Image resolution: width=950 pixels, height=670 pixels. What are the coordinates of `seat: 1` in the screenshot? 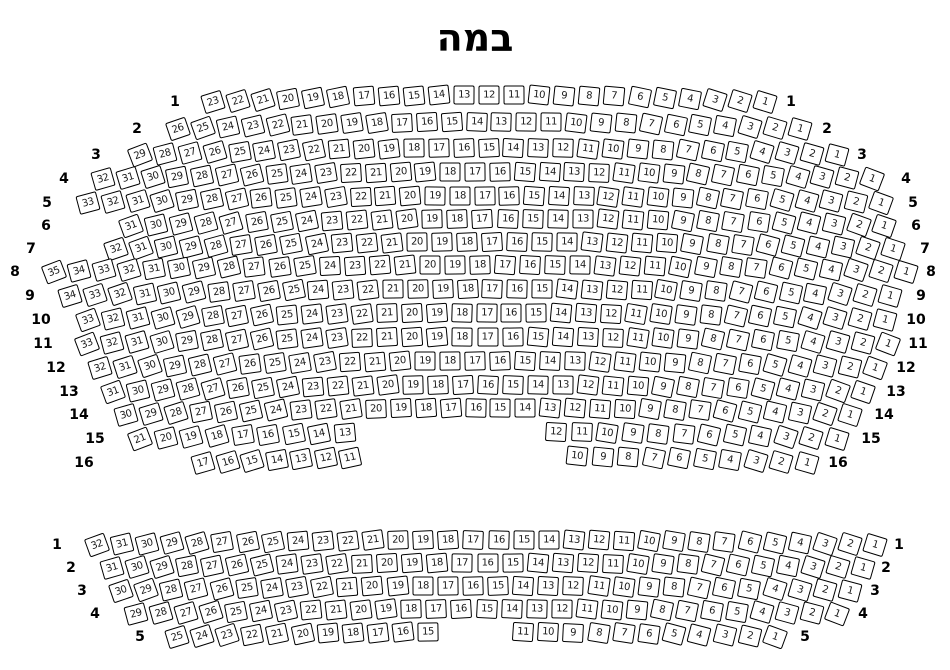 It's located at (906, 272).